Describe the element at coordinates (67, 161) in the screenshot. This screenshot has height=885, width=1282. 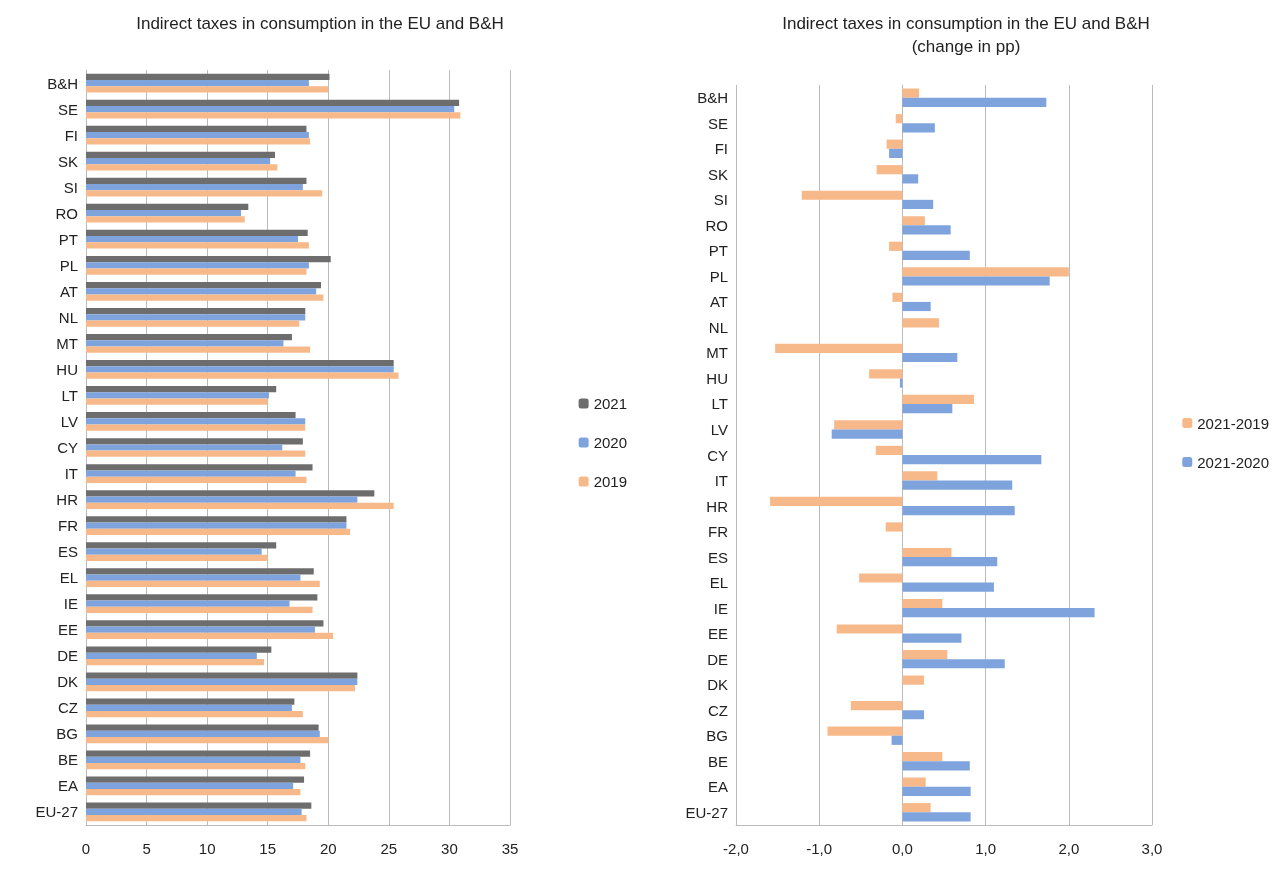
I see `y-tick-label: SK` at that location.